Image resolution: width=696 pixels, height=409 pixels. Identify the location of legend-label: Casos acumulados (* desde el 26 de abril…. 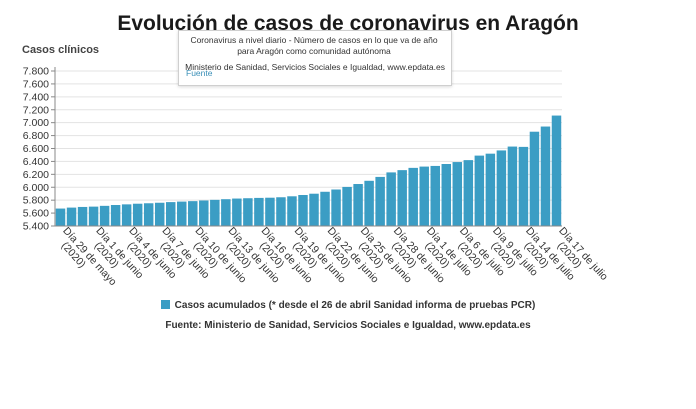
(355, 305).